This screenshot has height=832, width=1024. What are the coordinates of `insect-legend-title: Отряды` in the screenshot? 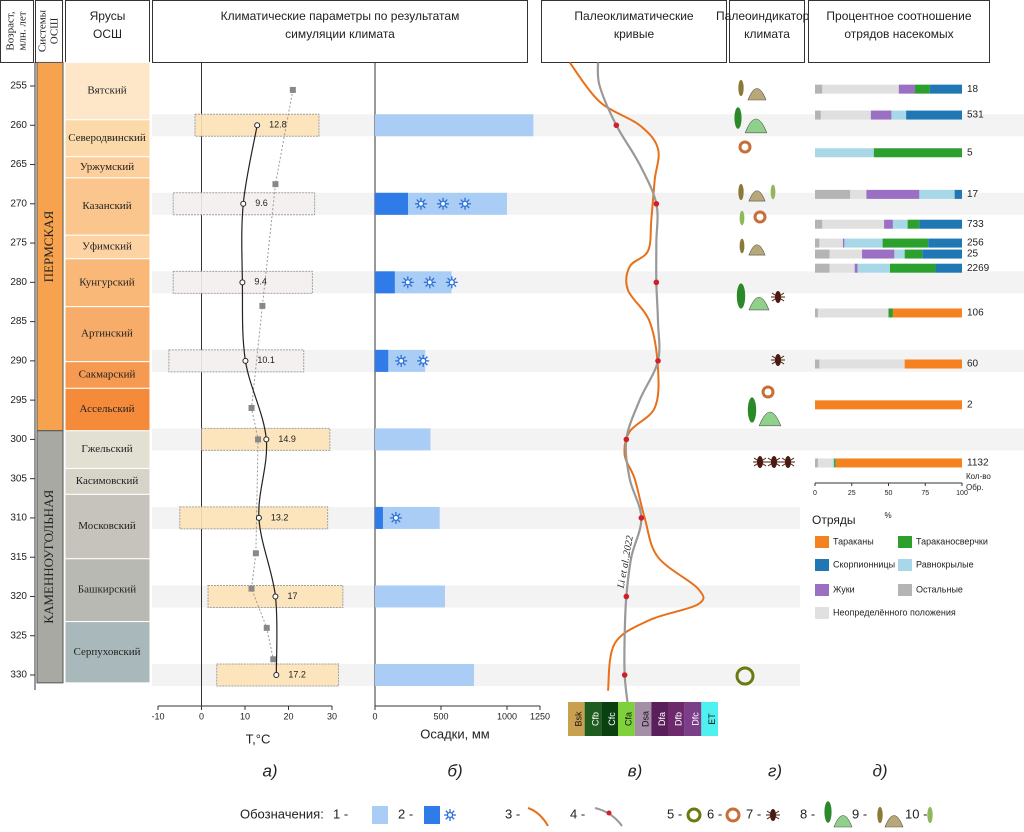 It's located at (834, 520).